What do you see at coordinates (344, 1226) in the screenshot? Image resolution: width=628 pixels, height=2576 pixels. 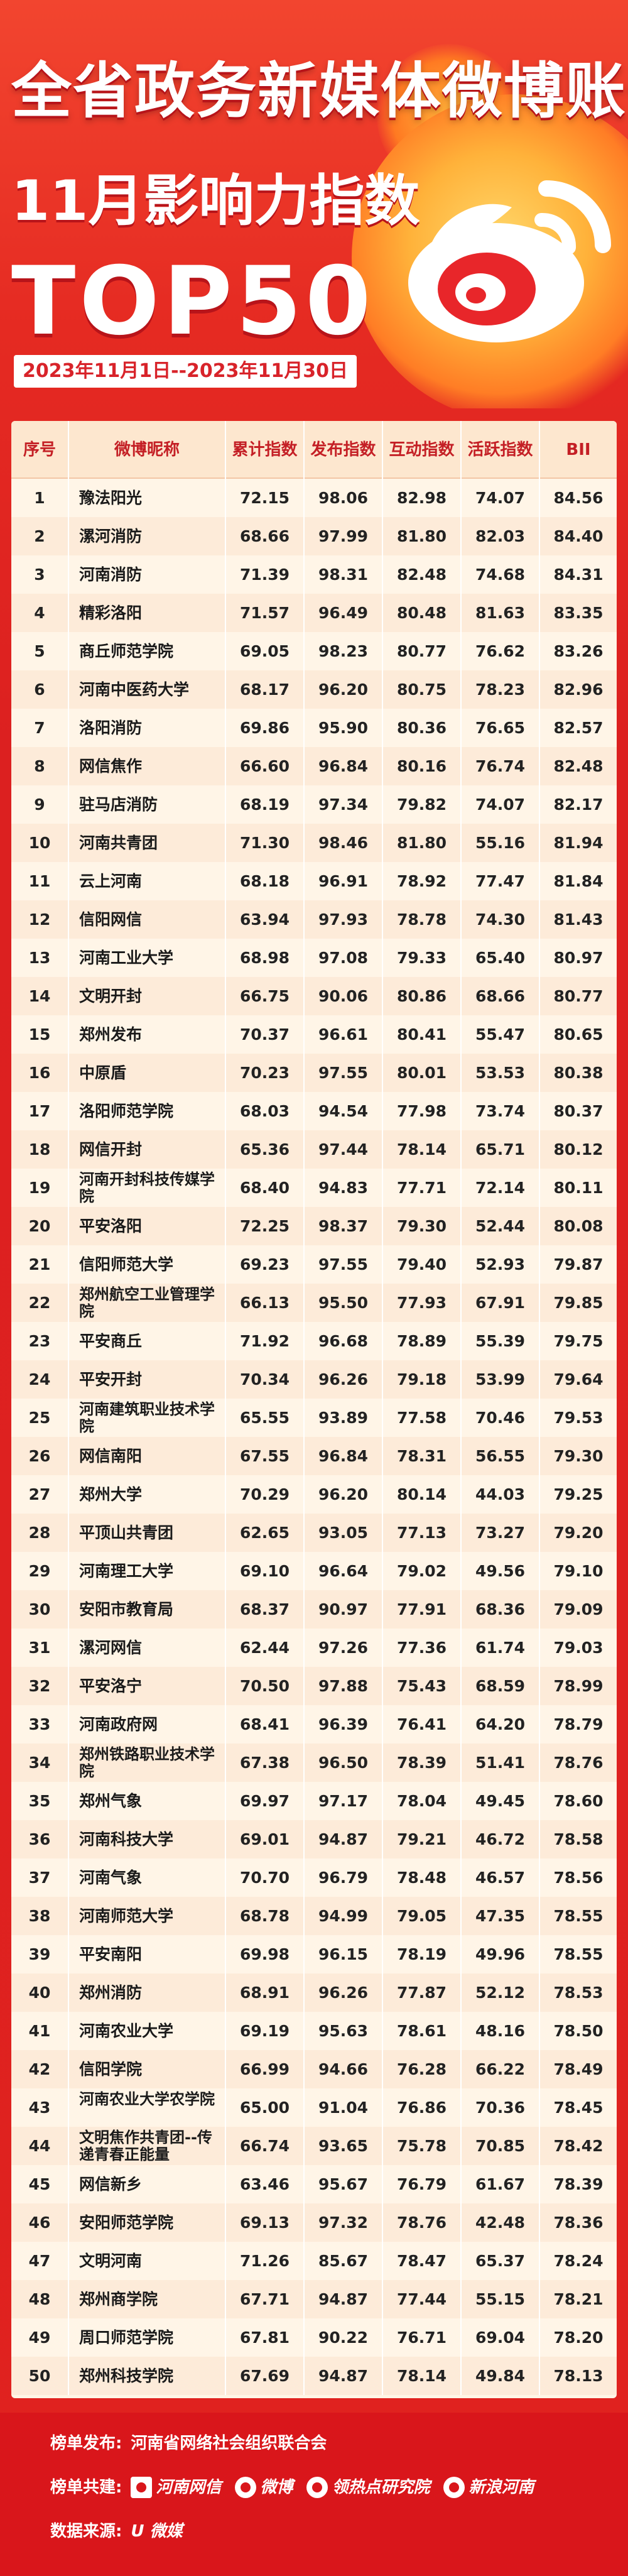 I see `score-cell: 98.37` at bounding box center [344, 1226].